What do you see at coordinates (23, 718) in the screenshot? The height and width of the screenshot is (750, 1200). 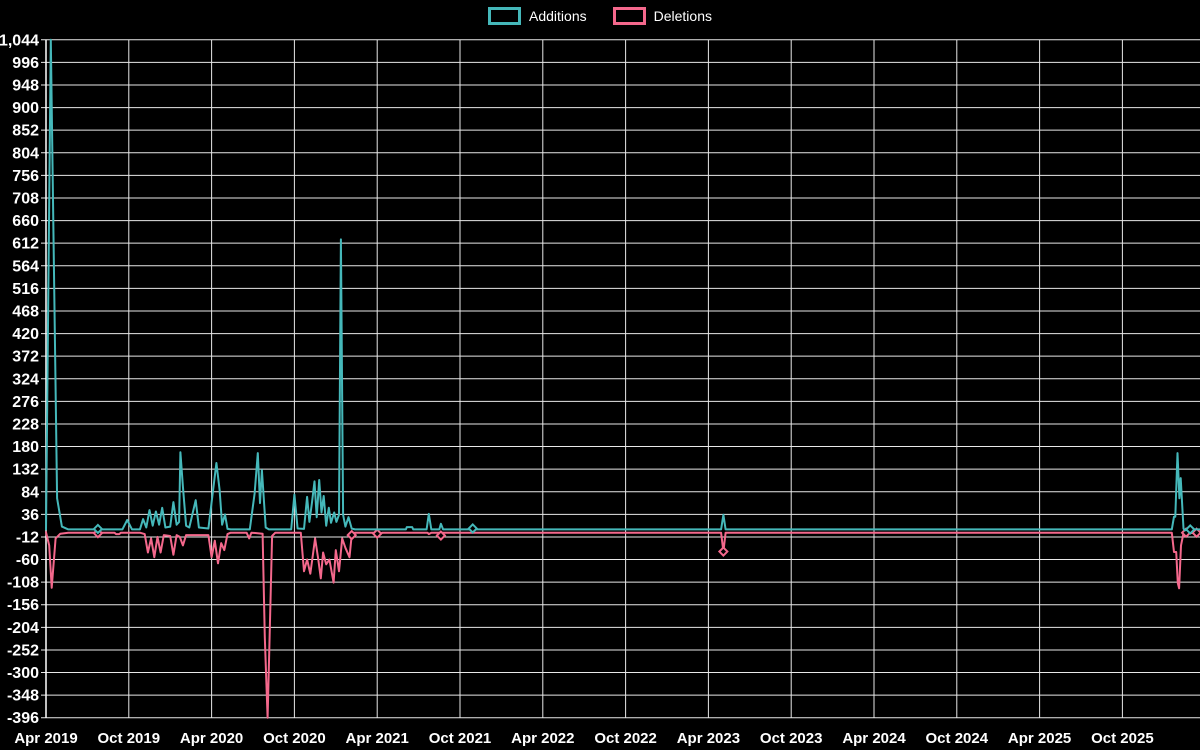 I see `y-tick-label: -396` at bounding box center [23, 718].